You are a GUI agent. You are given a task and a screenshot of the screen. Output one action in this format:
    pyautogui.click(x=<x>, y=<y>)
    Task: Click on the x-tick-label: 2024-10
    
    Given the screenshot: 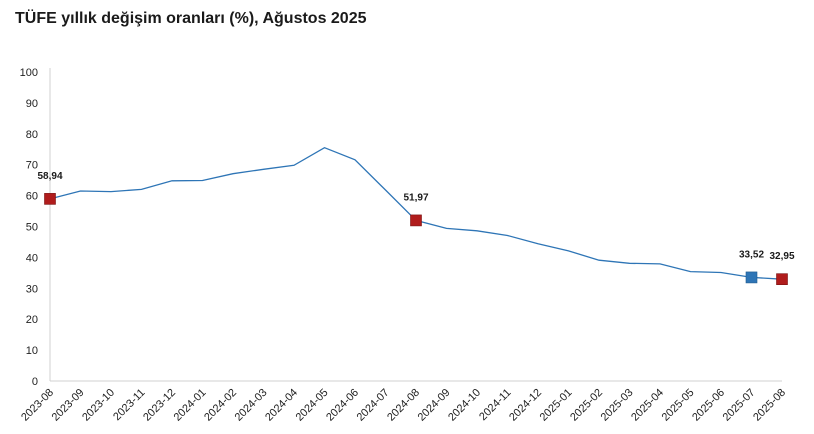 What is the action you would take?
    pyautogui.click(x=464, y=405)
    